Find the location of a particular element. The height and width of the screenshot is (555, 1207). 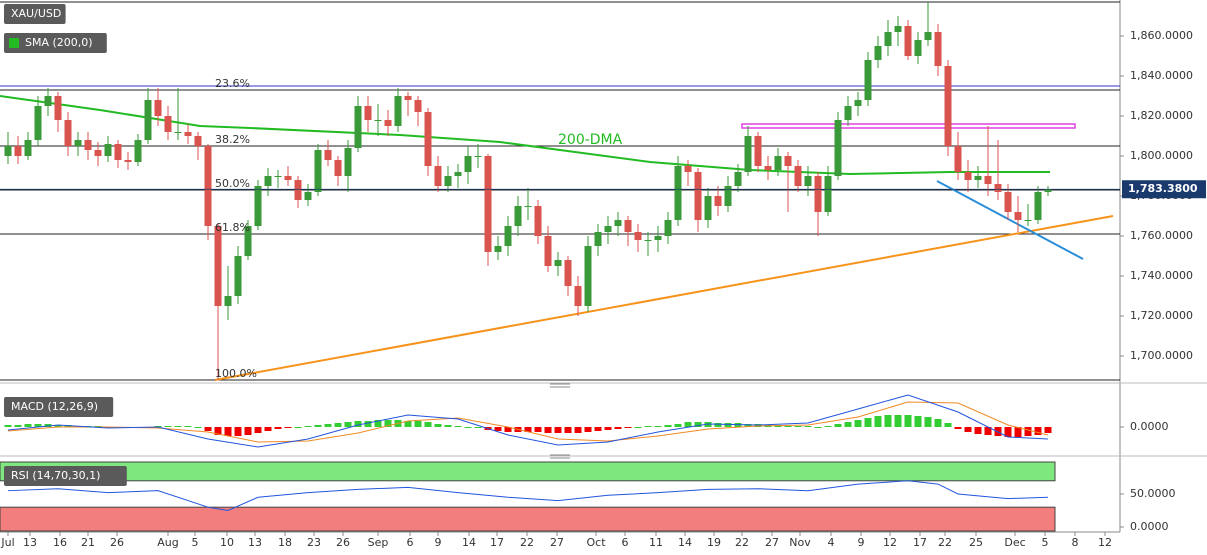

legend-box is located at coordinates (35, 14).